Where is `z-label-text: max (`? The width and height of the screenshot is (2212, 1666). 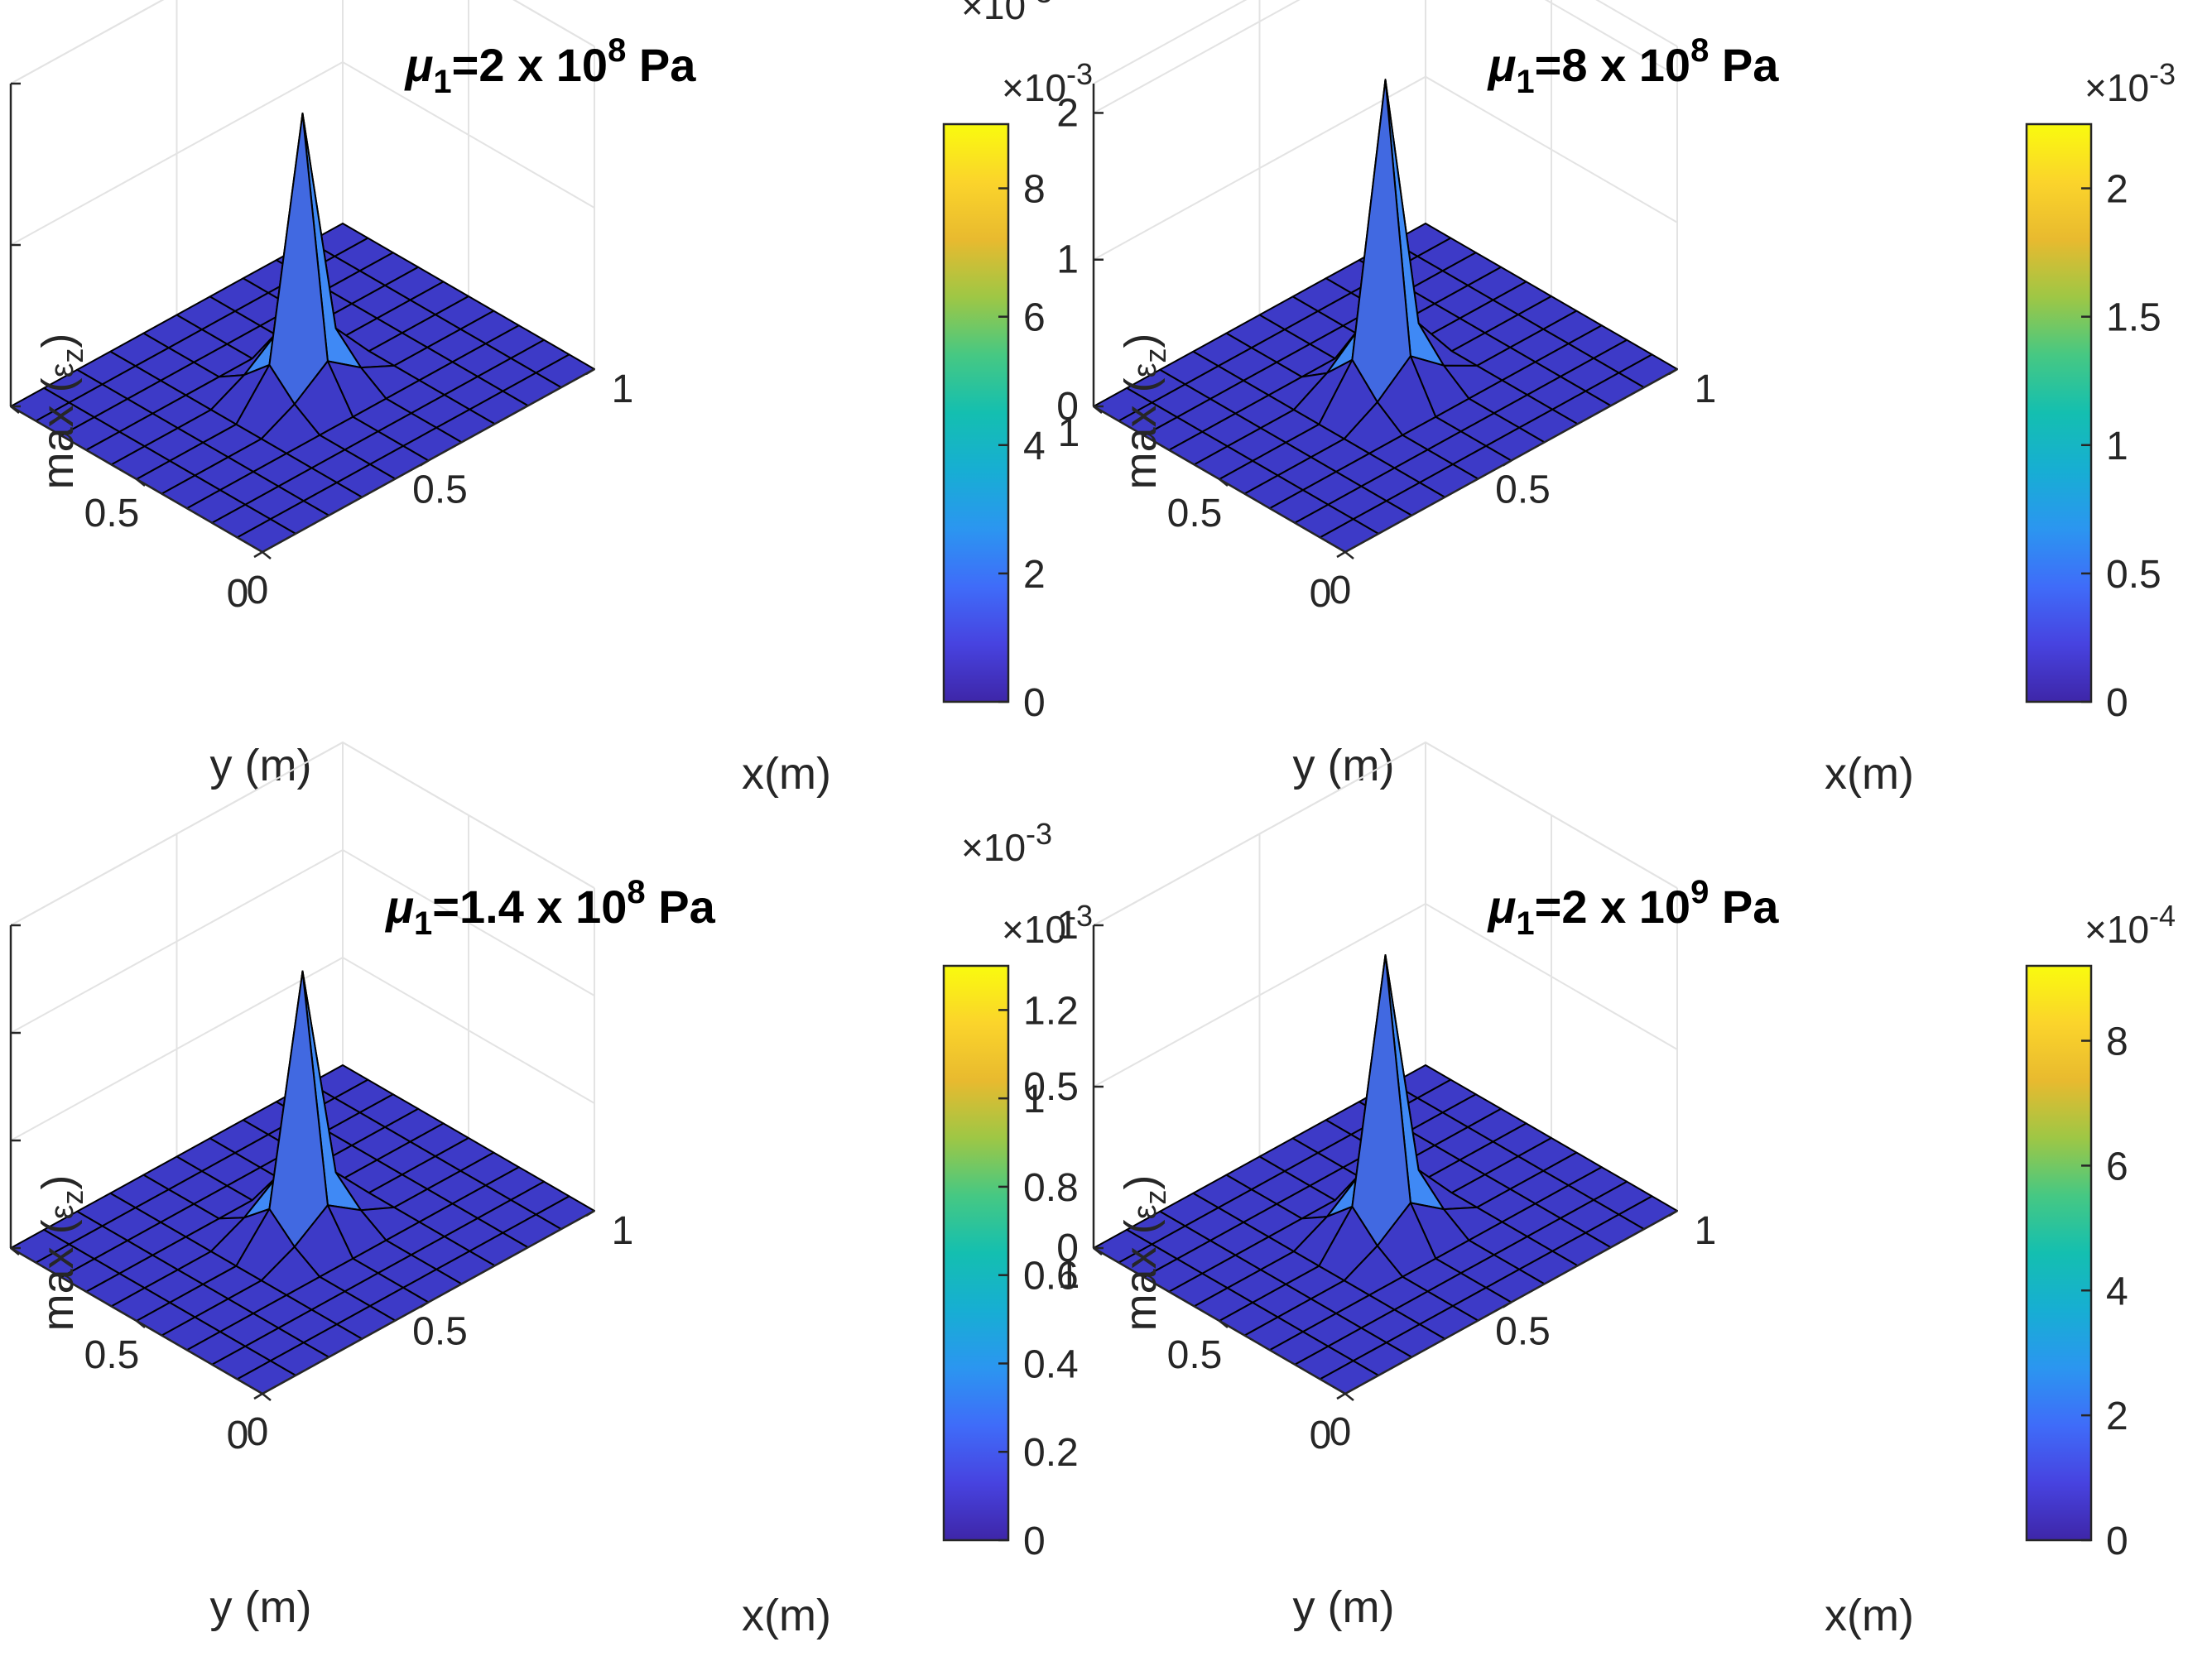
z-label-text: max ( is located at coordinates (58, 433).